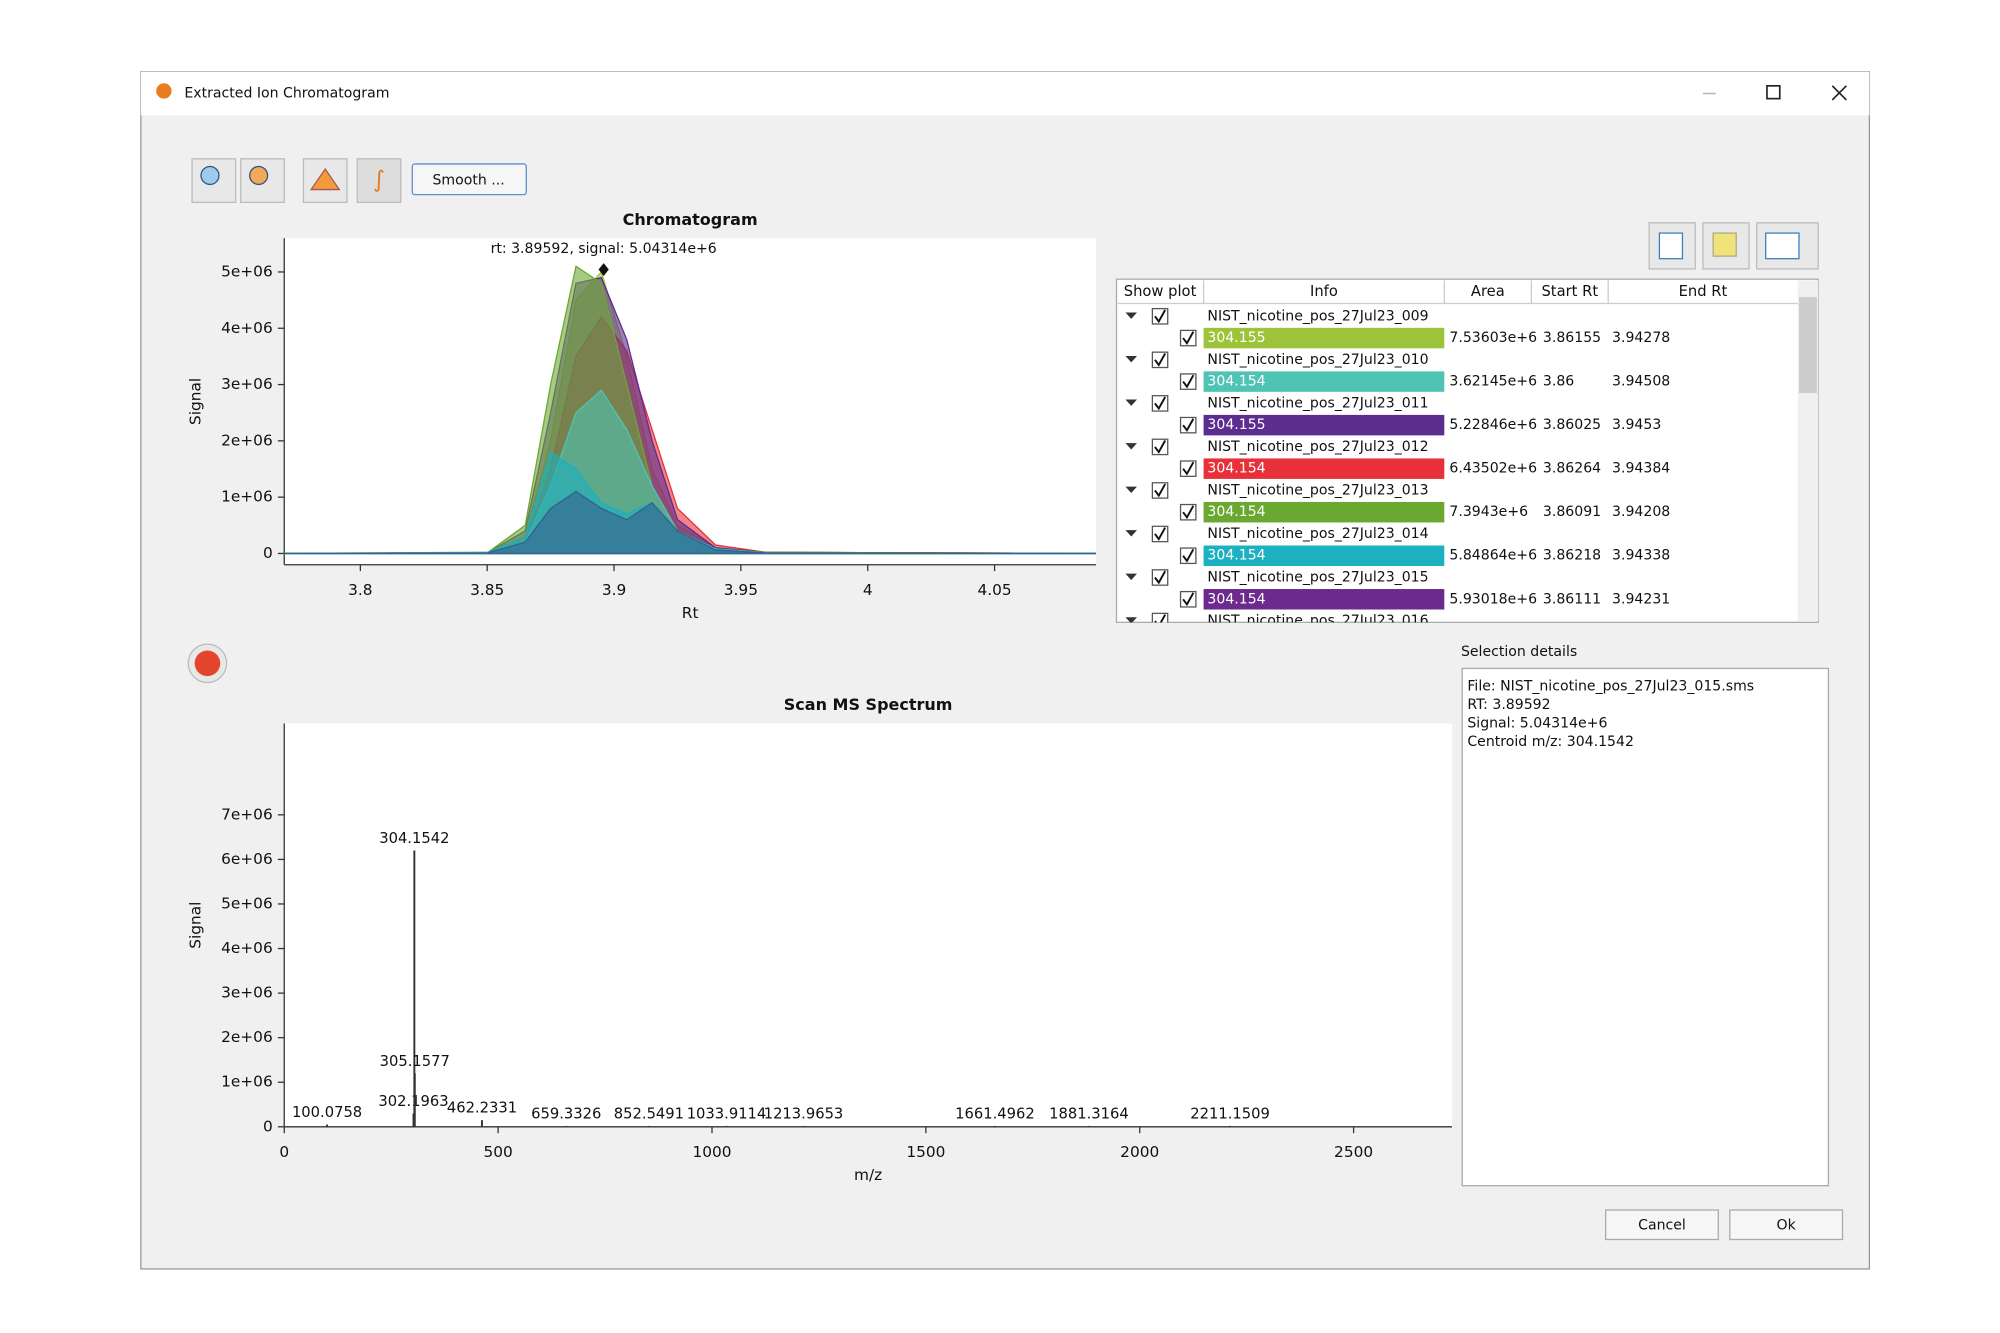 Image resolution: width=2000 pixels, height=1333 pixels. I want to click on window-controls, so click(1774, 93).